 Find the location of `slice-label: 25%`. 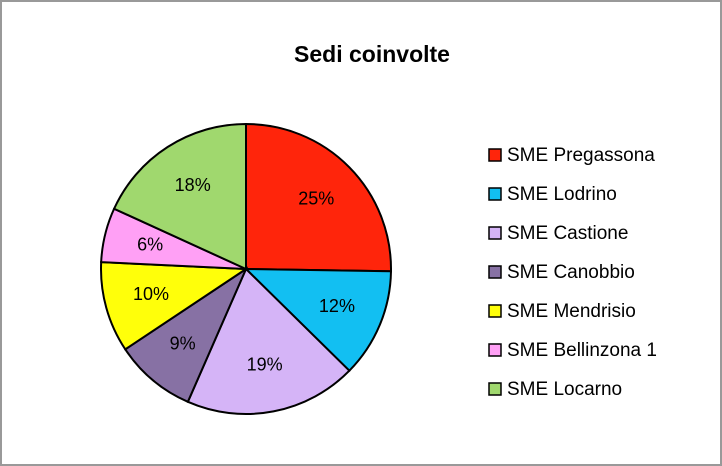

slice-label: 25% is located at coordinates (316, 199).